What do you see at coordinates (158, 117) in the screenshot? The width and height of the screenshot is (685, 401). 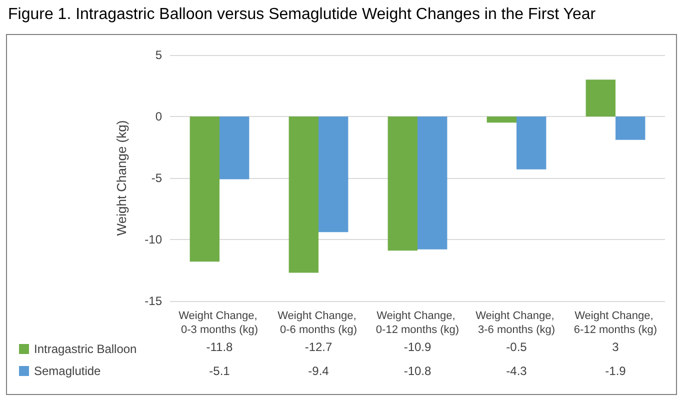 I see `y-tick-label: 0` at bounding box center [158, 117].